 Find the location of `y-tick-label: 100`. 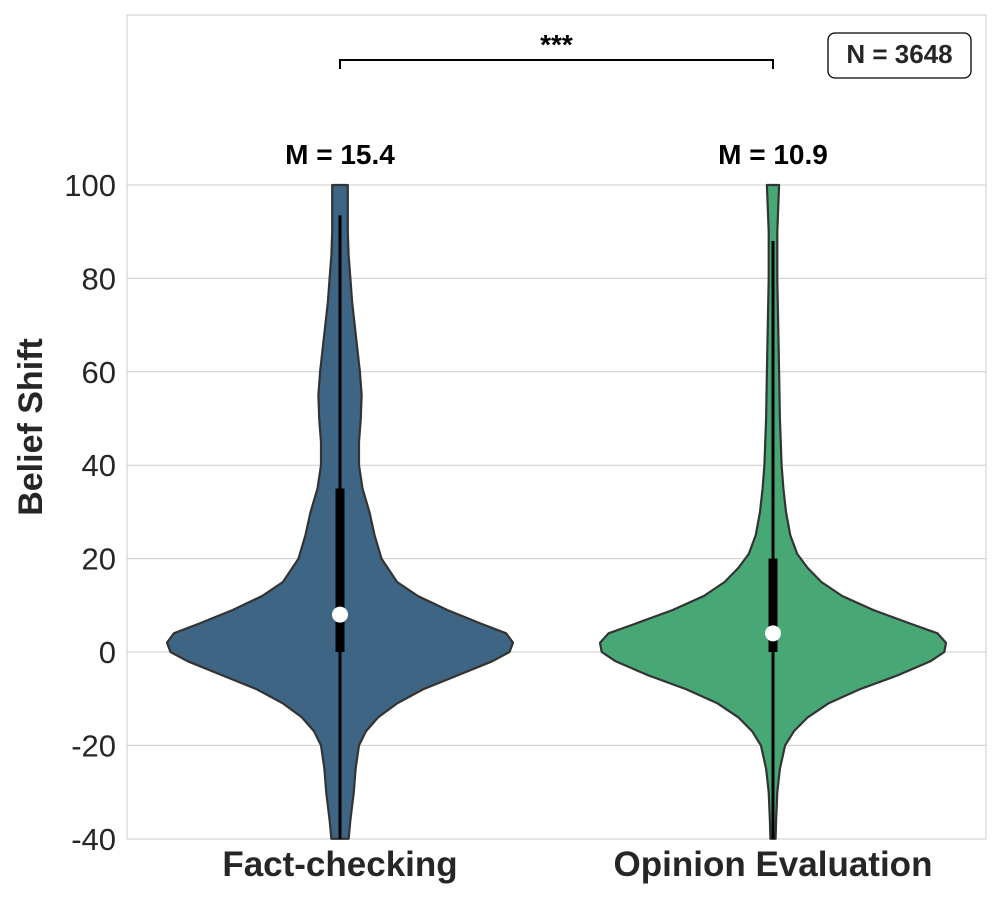

y-tick-label: 100 is located at coordinates (90, 185).